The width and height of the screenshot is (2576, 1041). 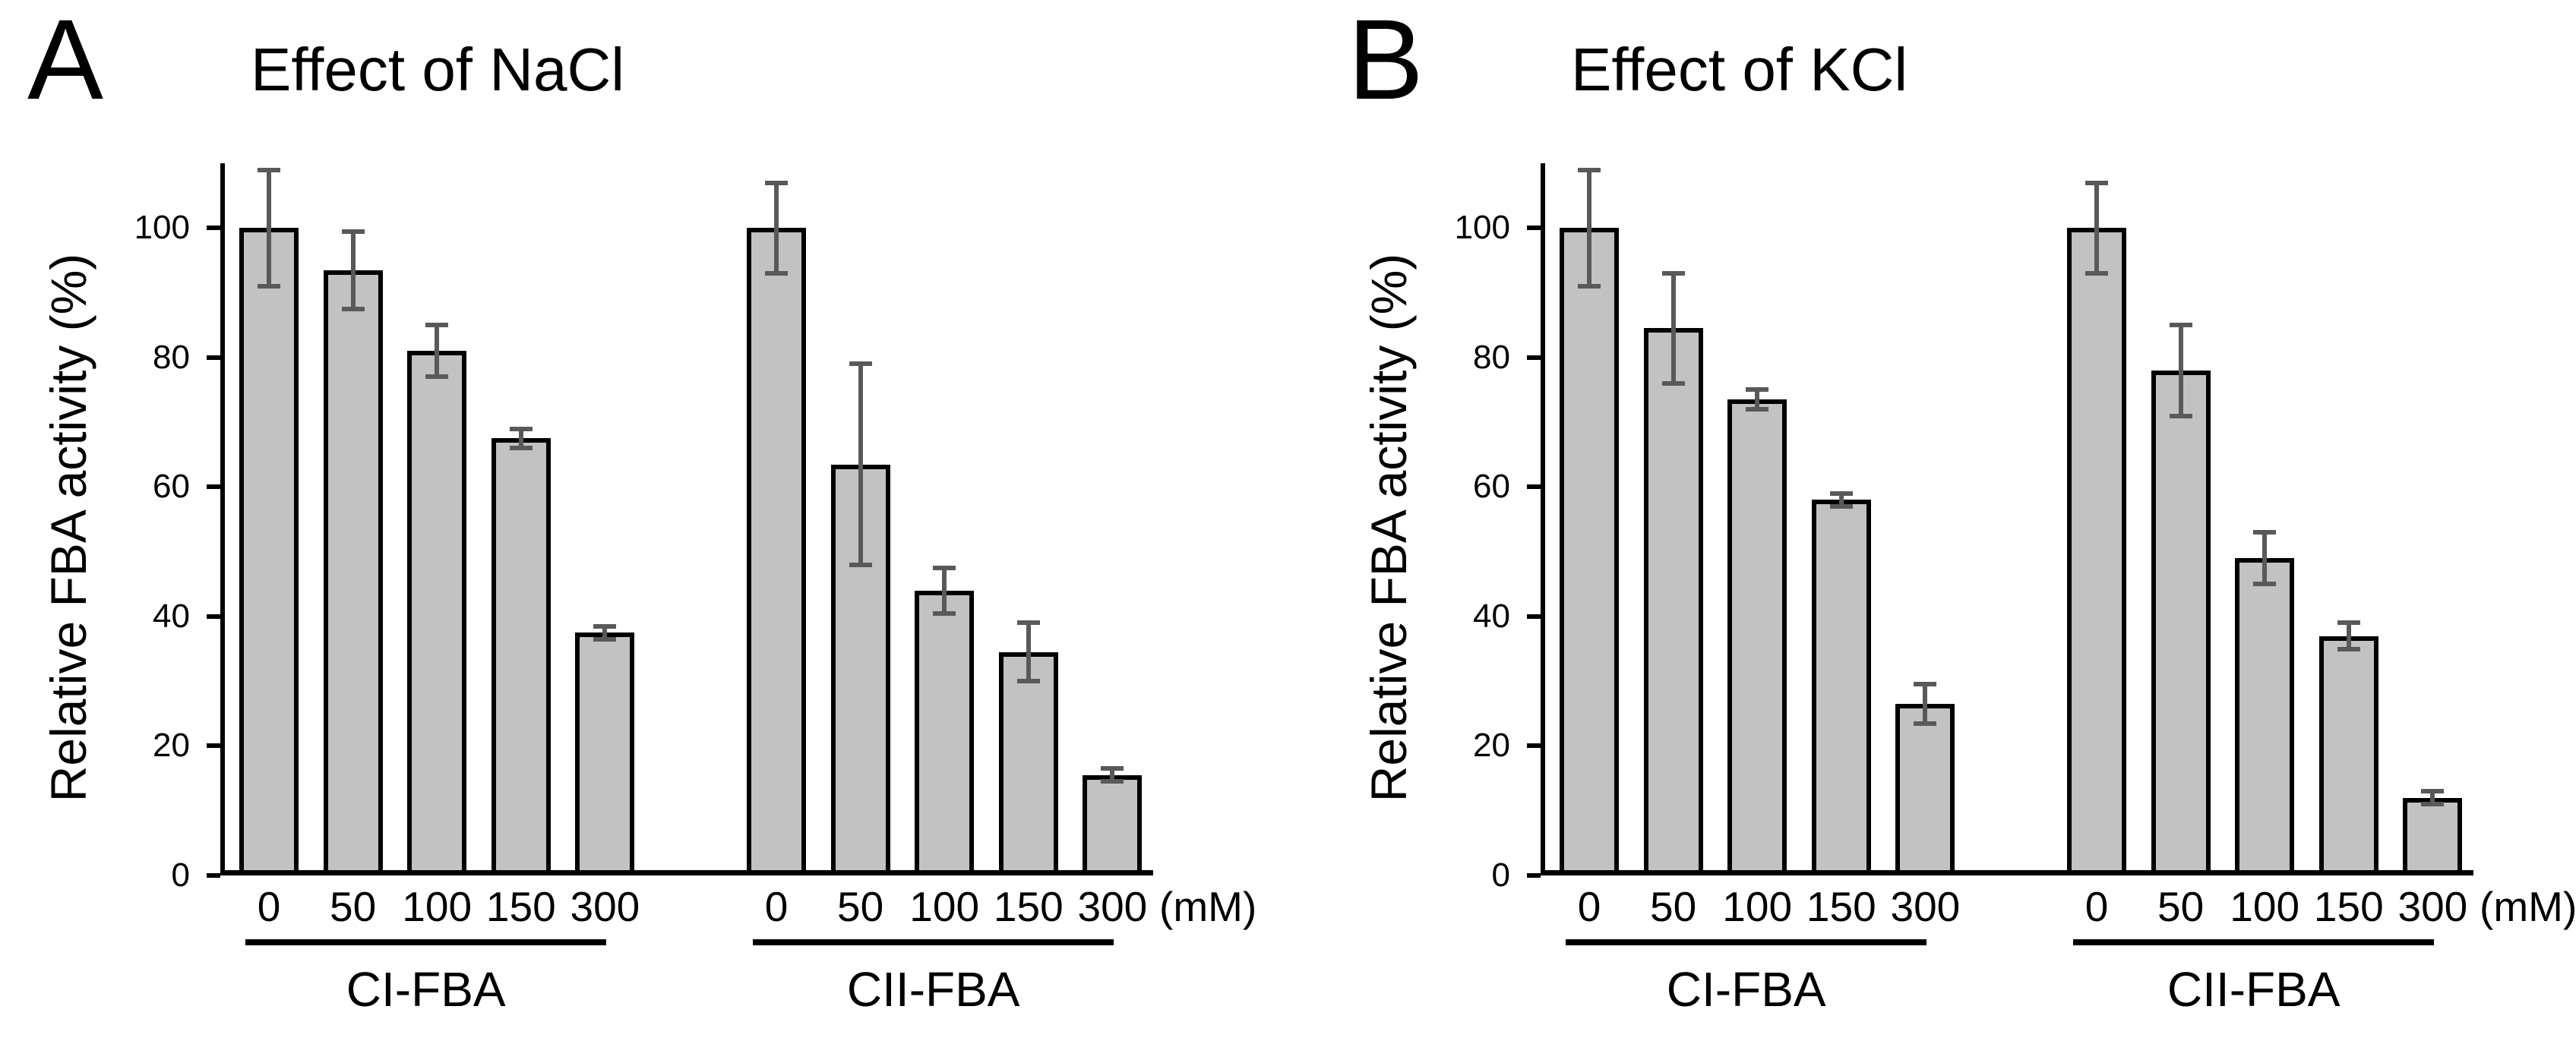 What do you see at coordinates (1491, 487) in the screenshot?
I see `y-tick-label: 60` at bounding box center [1491, 487].